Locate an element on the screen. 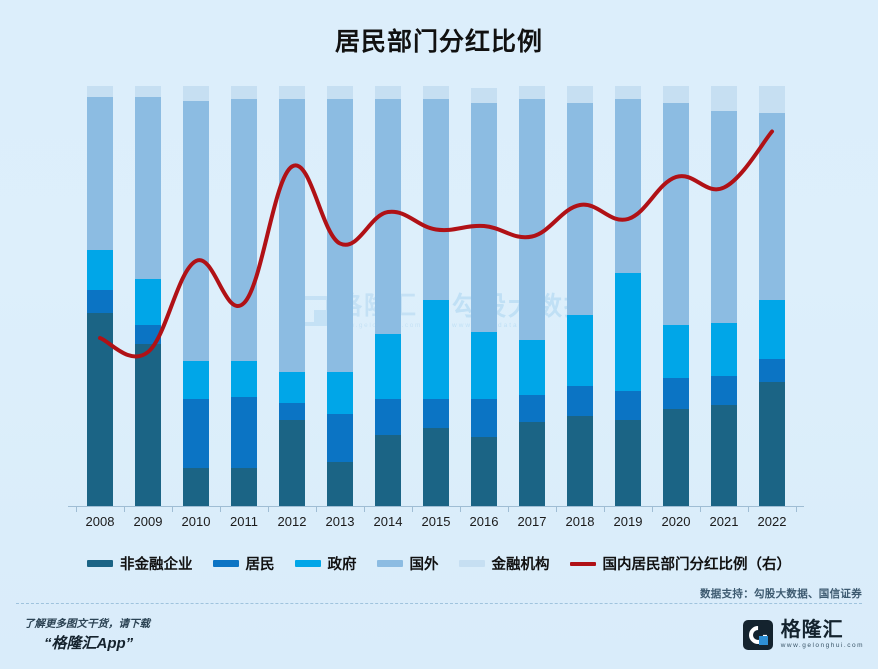 This screenshot has width=878, height=669. legend-item: 金融机构 is located at coordinates (504, 563).